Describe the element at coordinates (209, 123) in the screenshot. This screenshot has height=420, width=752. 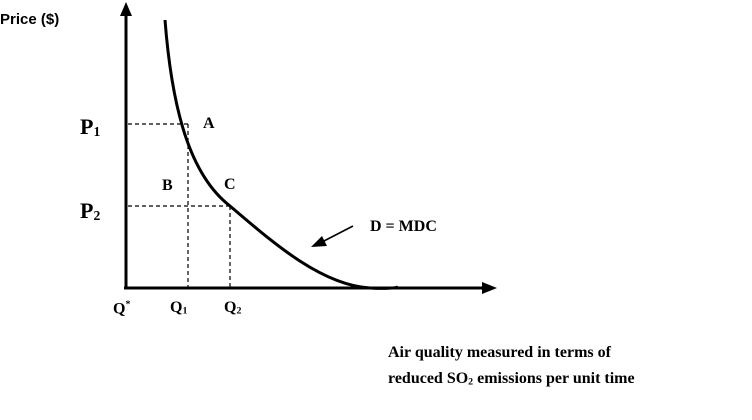
I see `point-label-a: A` at that location.